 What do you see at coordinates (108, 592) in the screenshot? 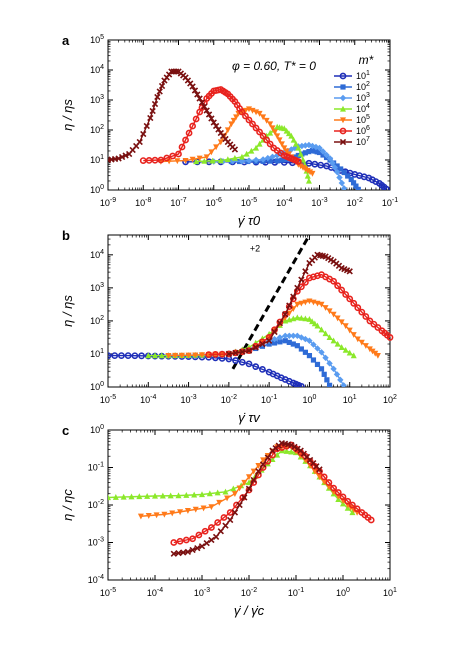
I see `x-tick-label: 10⁻⁵` at bounding box center [108, 592].